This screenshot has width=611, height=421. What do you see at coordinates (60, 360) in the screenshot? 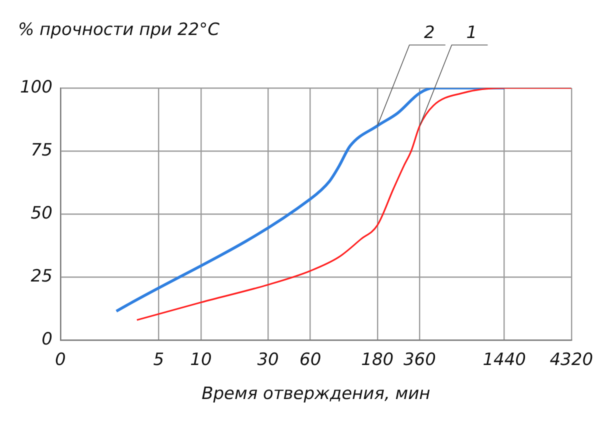
I see `x-tick-label: 0` at bounding box center [60, 360].